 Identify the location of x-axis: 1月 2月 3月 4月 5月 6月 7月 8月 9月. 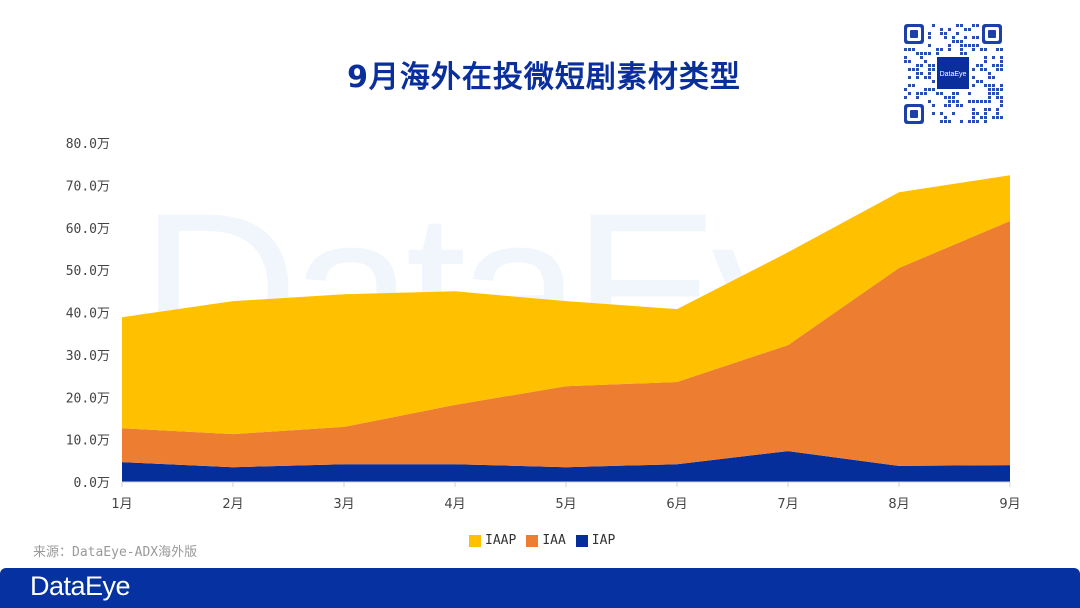
(566, 497).